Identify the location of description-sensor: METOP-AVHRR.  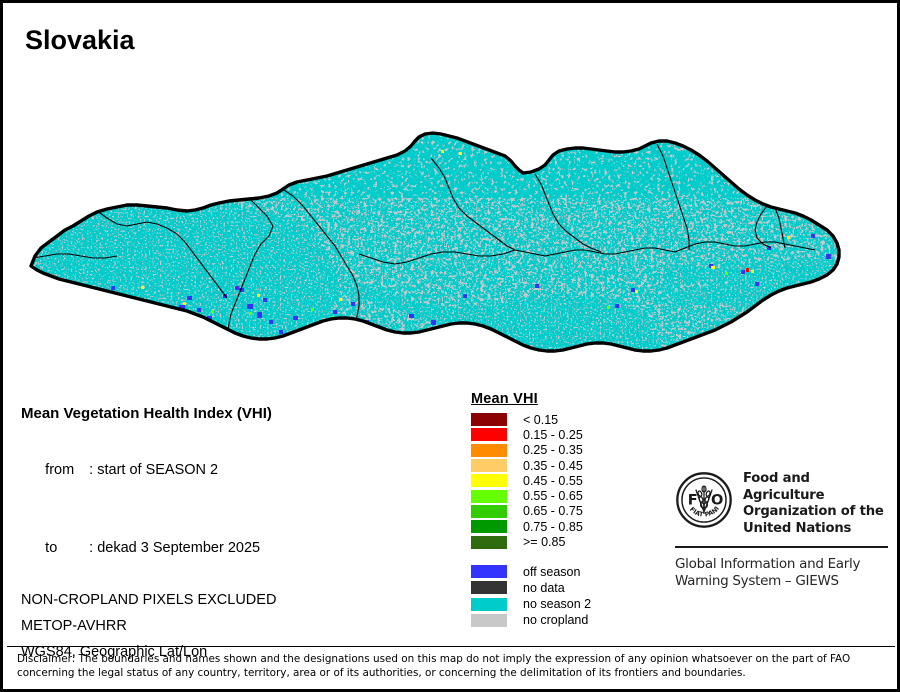
(74, 626).